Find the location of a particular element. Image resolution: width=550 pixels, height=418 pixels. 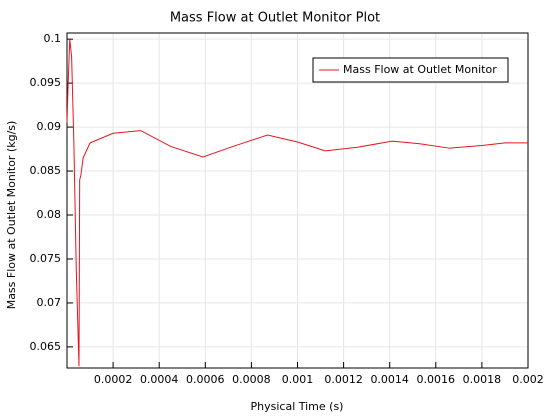

x-axis-label: Physical Time (s) is located at coordinates (297, 406).